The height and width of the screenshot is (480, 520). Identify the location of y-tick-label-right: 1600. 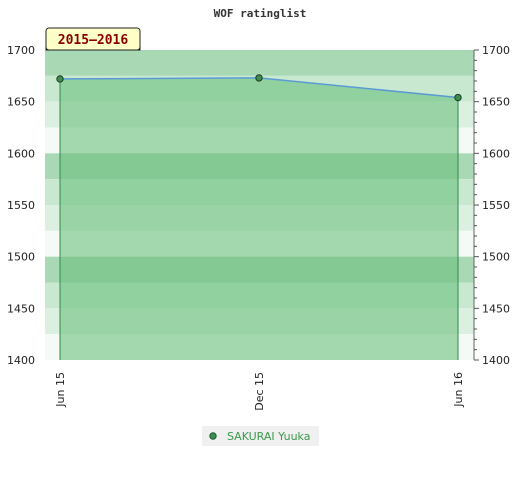
(496, 153).